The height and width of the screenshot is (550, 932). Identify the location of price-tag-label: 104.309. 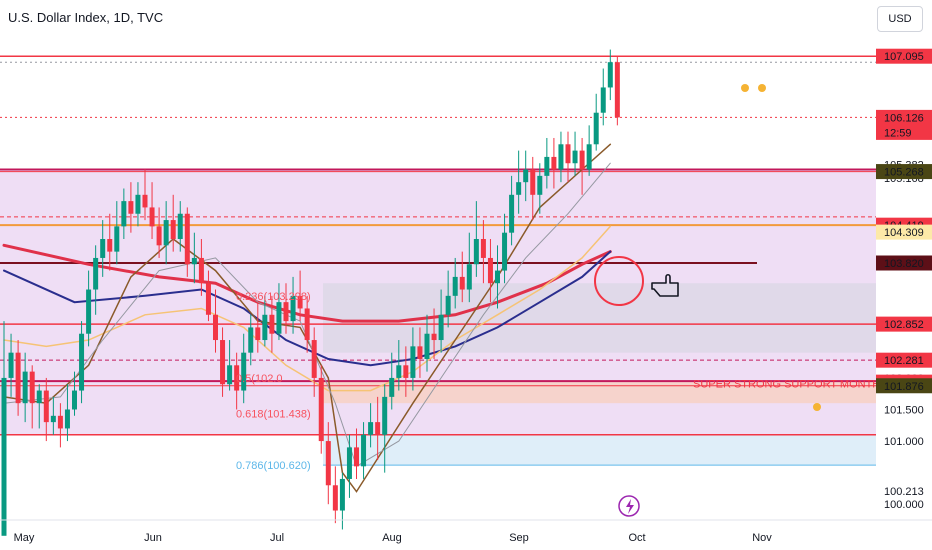
(904, 233).